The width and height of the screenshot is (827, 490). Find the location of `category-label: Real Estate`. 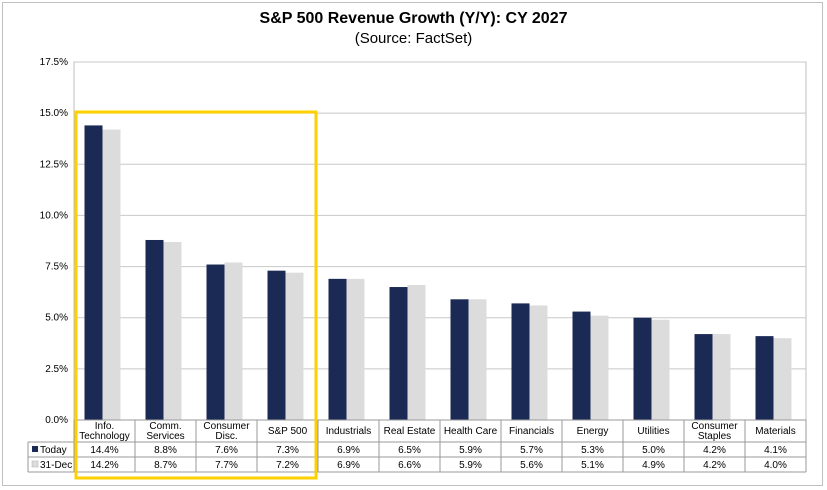

category-label: Real Estate is located at coordinates (410, 431).